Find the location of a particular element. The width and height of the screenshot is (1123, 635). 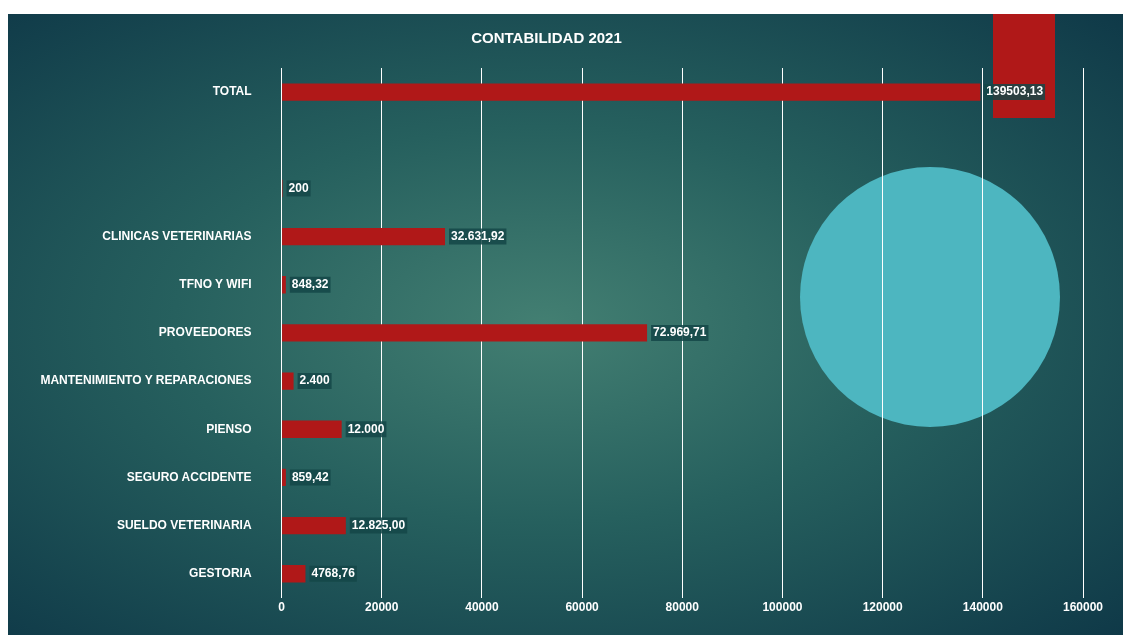

x-tick-label: 60000 is located at coordinates (582, 607).